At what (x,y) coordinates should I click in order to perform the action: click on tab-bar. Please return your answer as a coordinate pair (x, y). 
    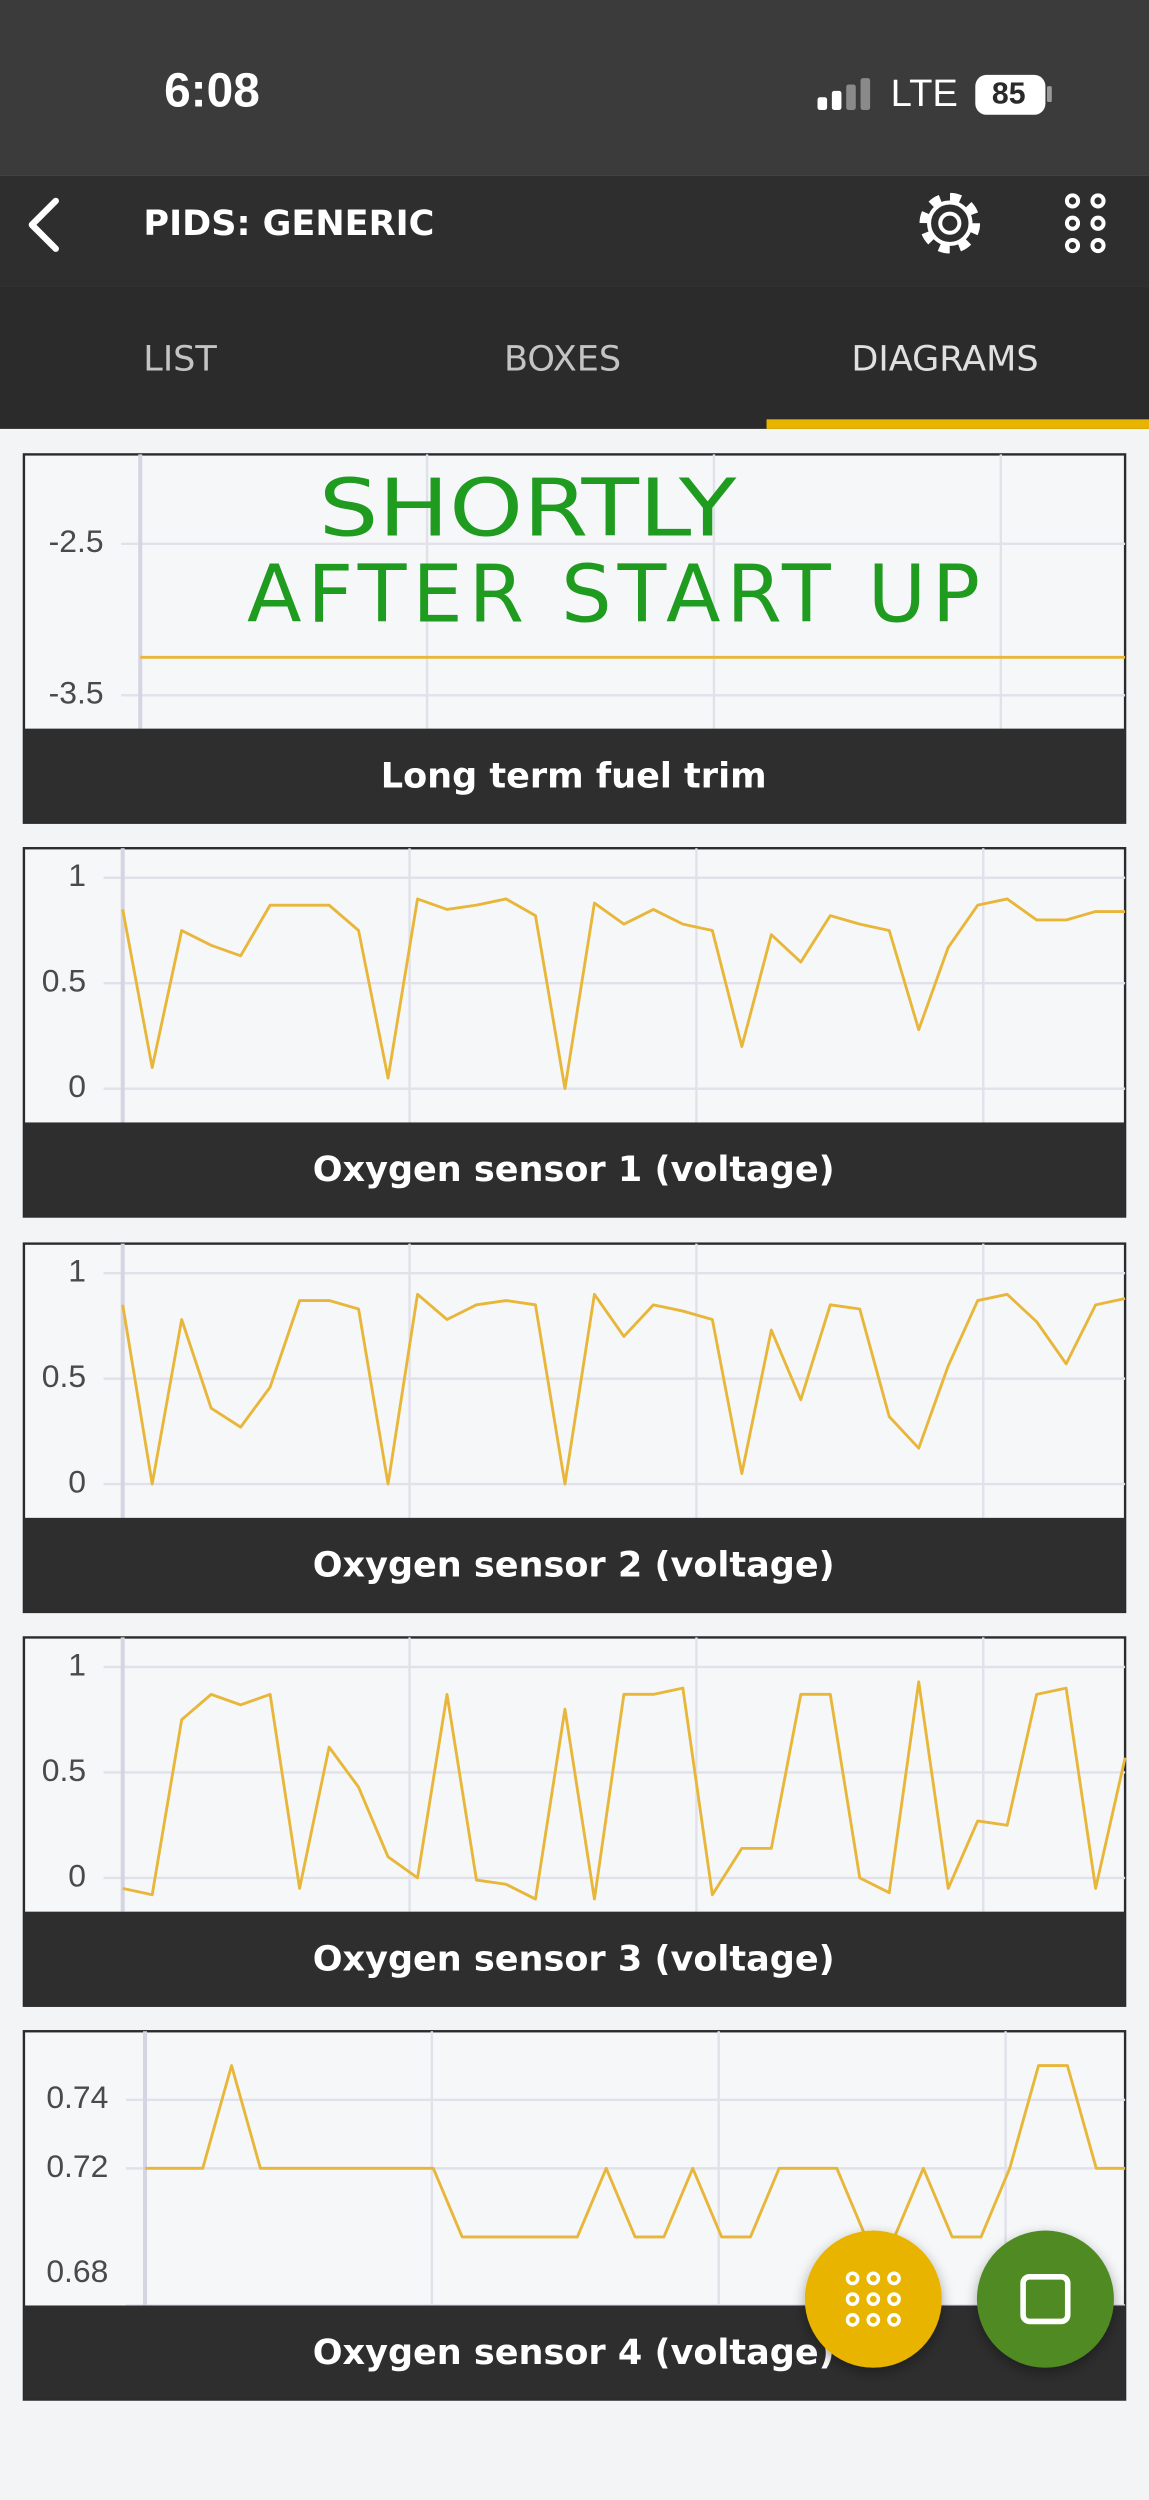
    Looking at the image, I should click on (574, 357).